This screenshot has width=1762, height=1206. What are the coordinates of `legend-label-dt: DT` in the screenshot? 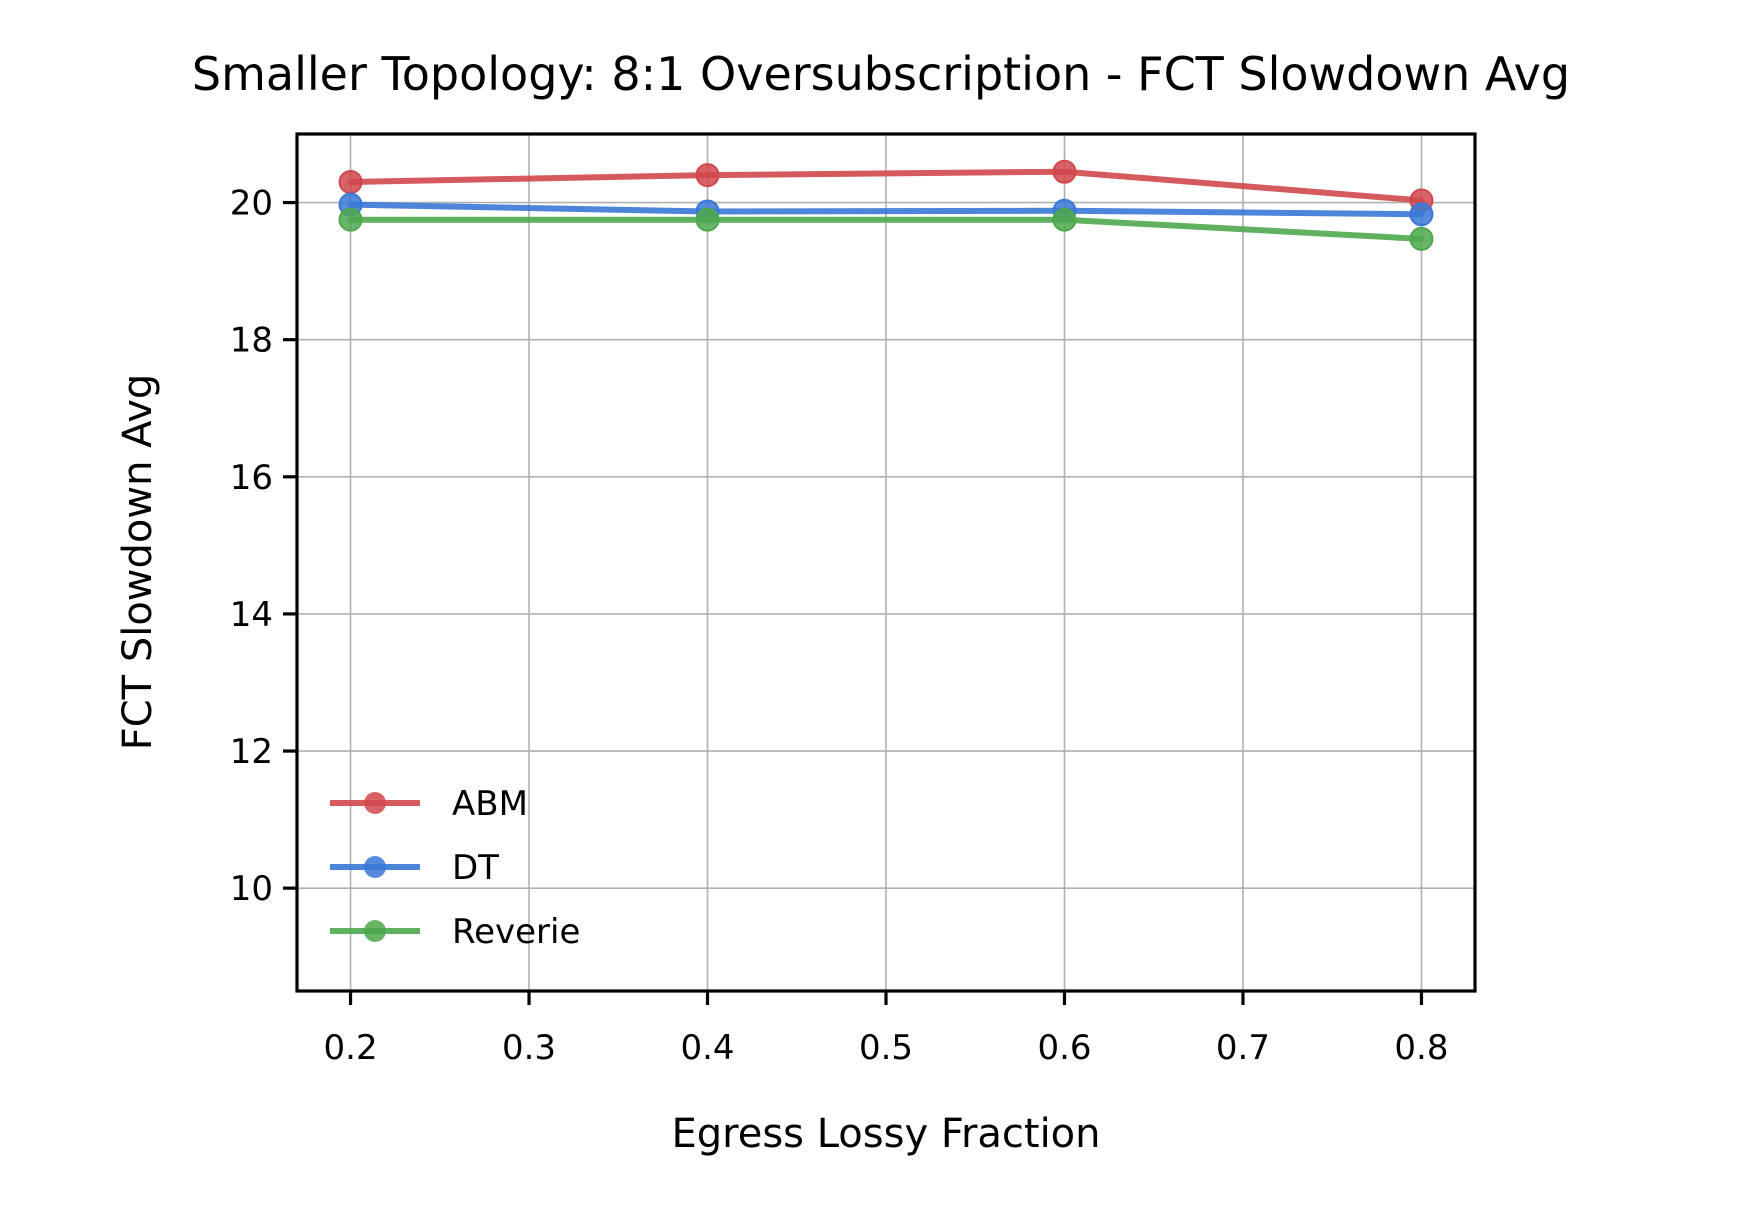 It's located at (475, 868).